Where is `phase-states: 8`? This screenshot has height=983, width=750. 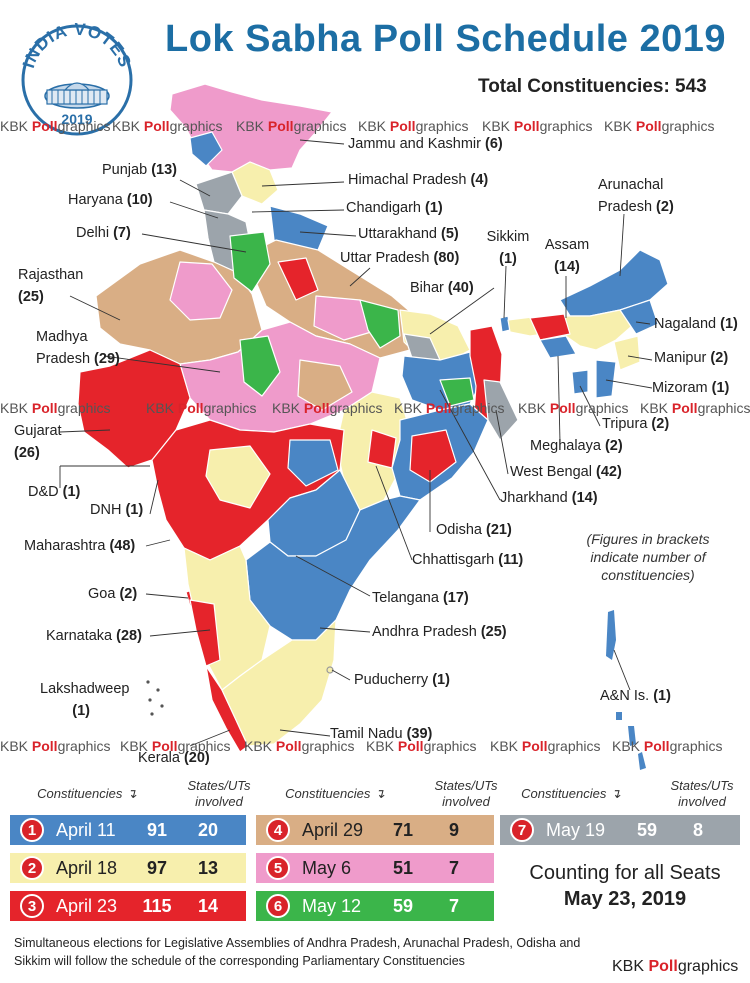
phase-states: 8 is located at coordinates (697, 829).